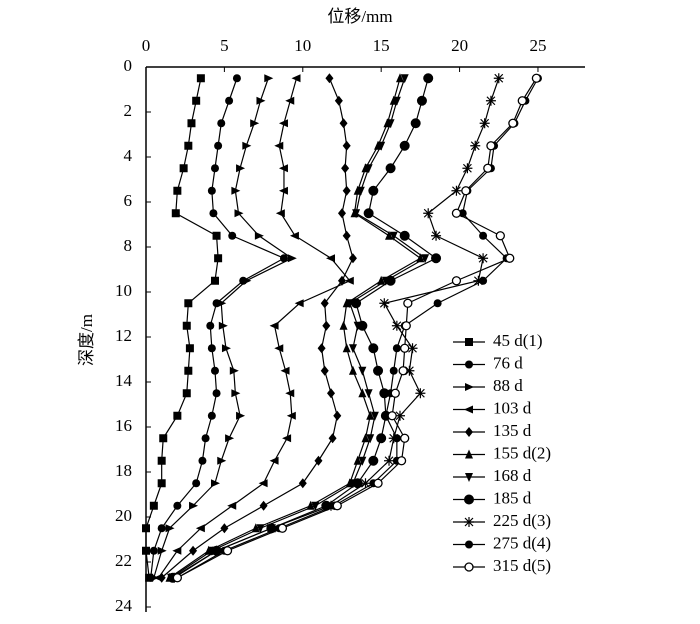 The height and width of the screenshot is (624, 700). What do you see at coordinates (146, 45) in the screenshot?
I see `x-tick-label: 0` at bounding box center [146, 45].